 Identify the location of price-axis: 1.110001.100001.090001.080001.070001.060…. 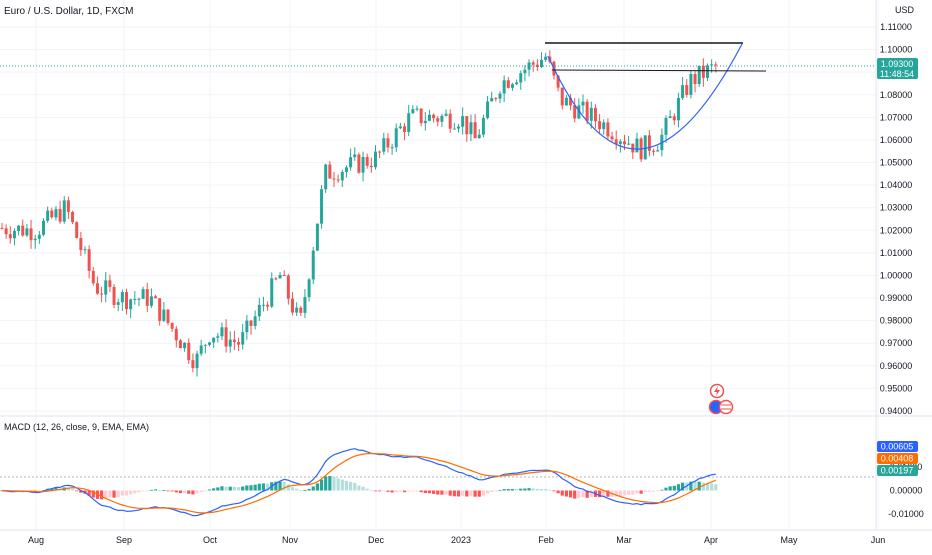
(896, 219).